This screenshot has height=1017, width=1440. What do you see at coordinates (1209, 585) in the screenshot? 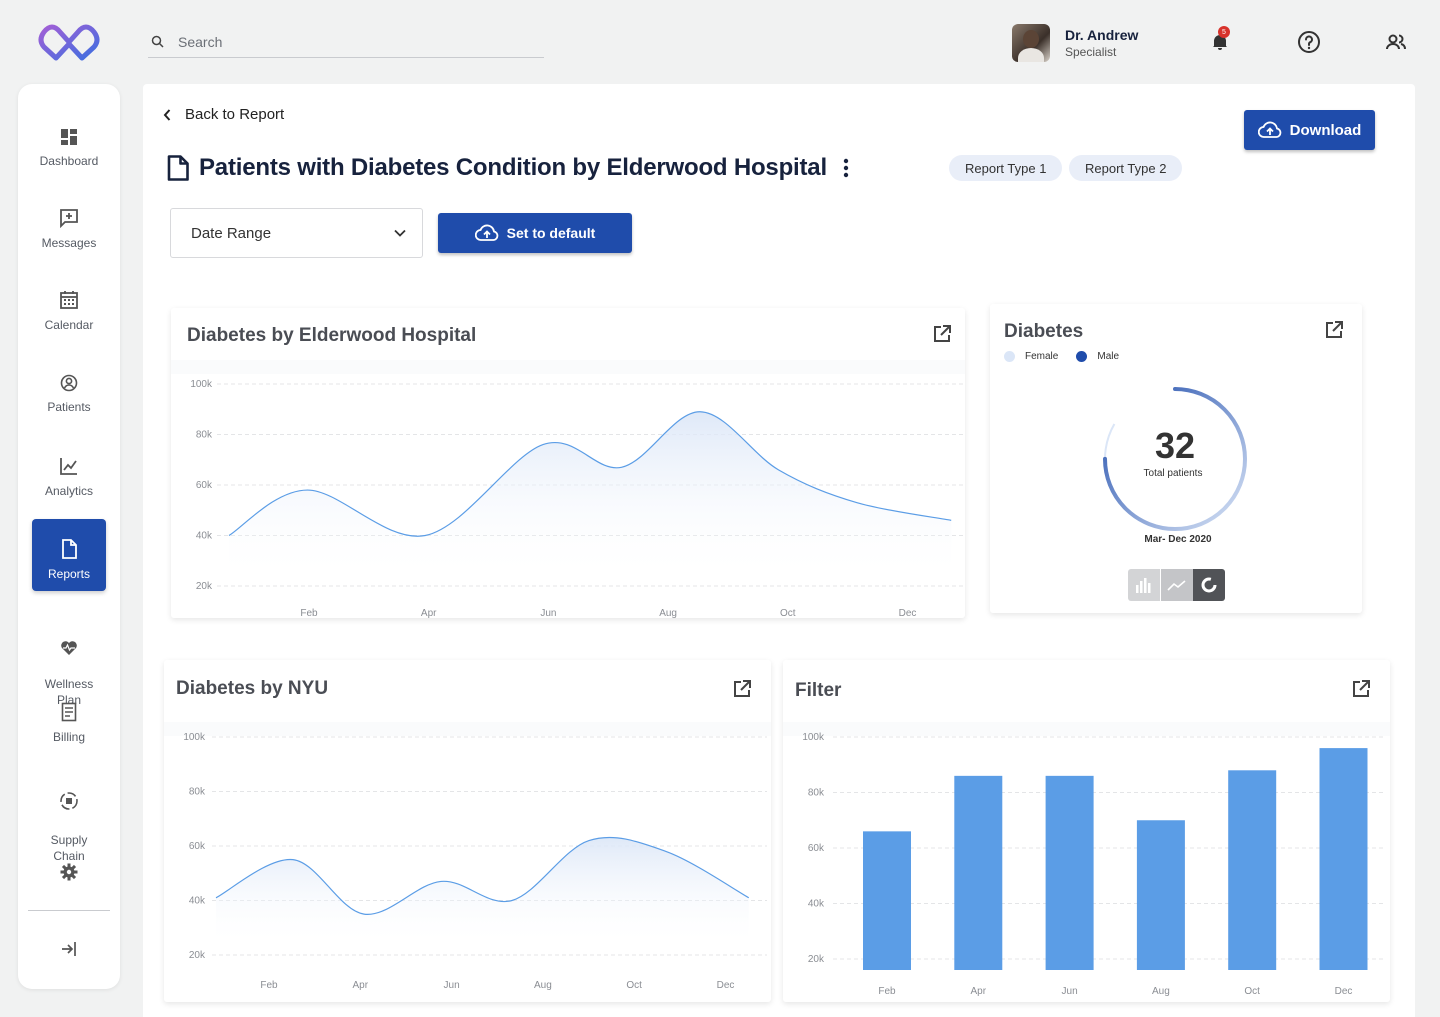
I see `donut-chart-toggle` at bounding box center [1209, 585].